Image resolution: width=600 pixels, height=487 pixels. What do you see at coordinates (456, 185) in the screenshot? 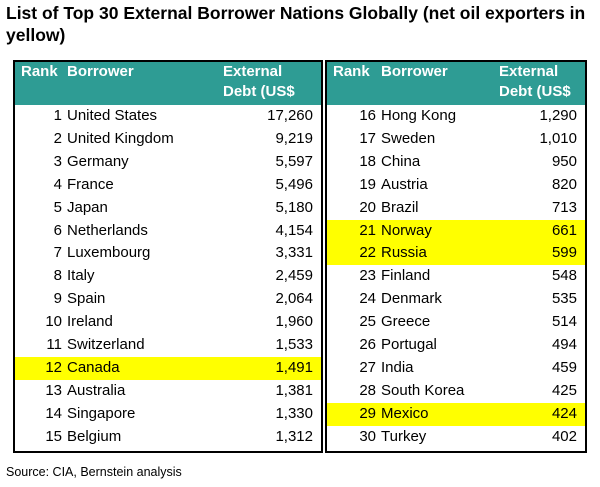
I see `table-row: 19 Austria 820` at bounding box center [456, 185].